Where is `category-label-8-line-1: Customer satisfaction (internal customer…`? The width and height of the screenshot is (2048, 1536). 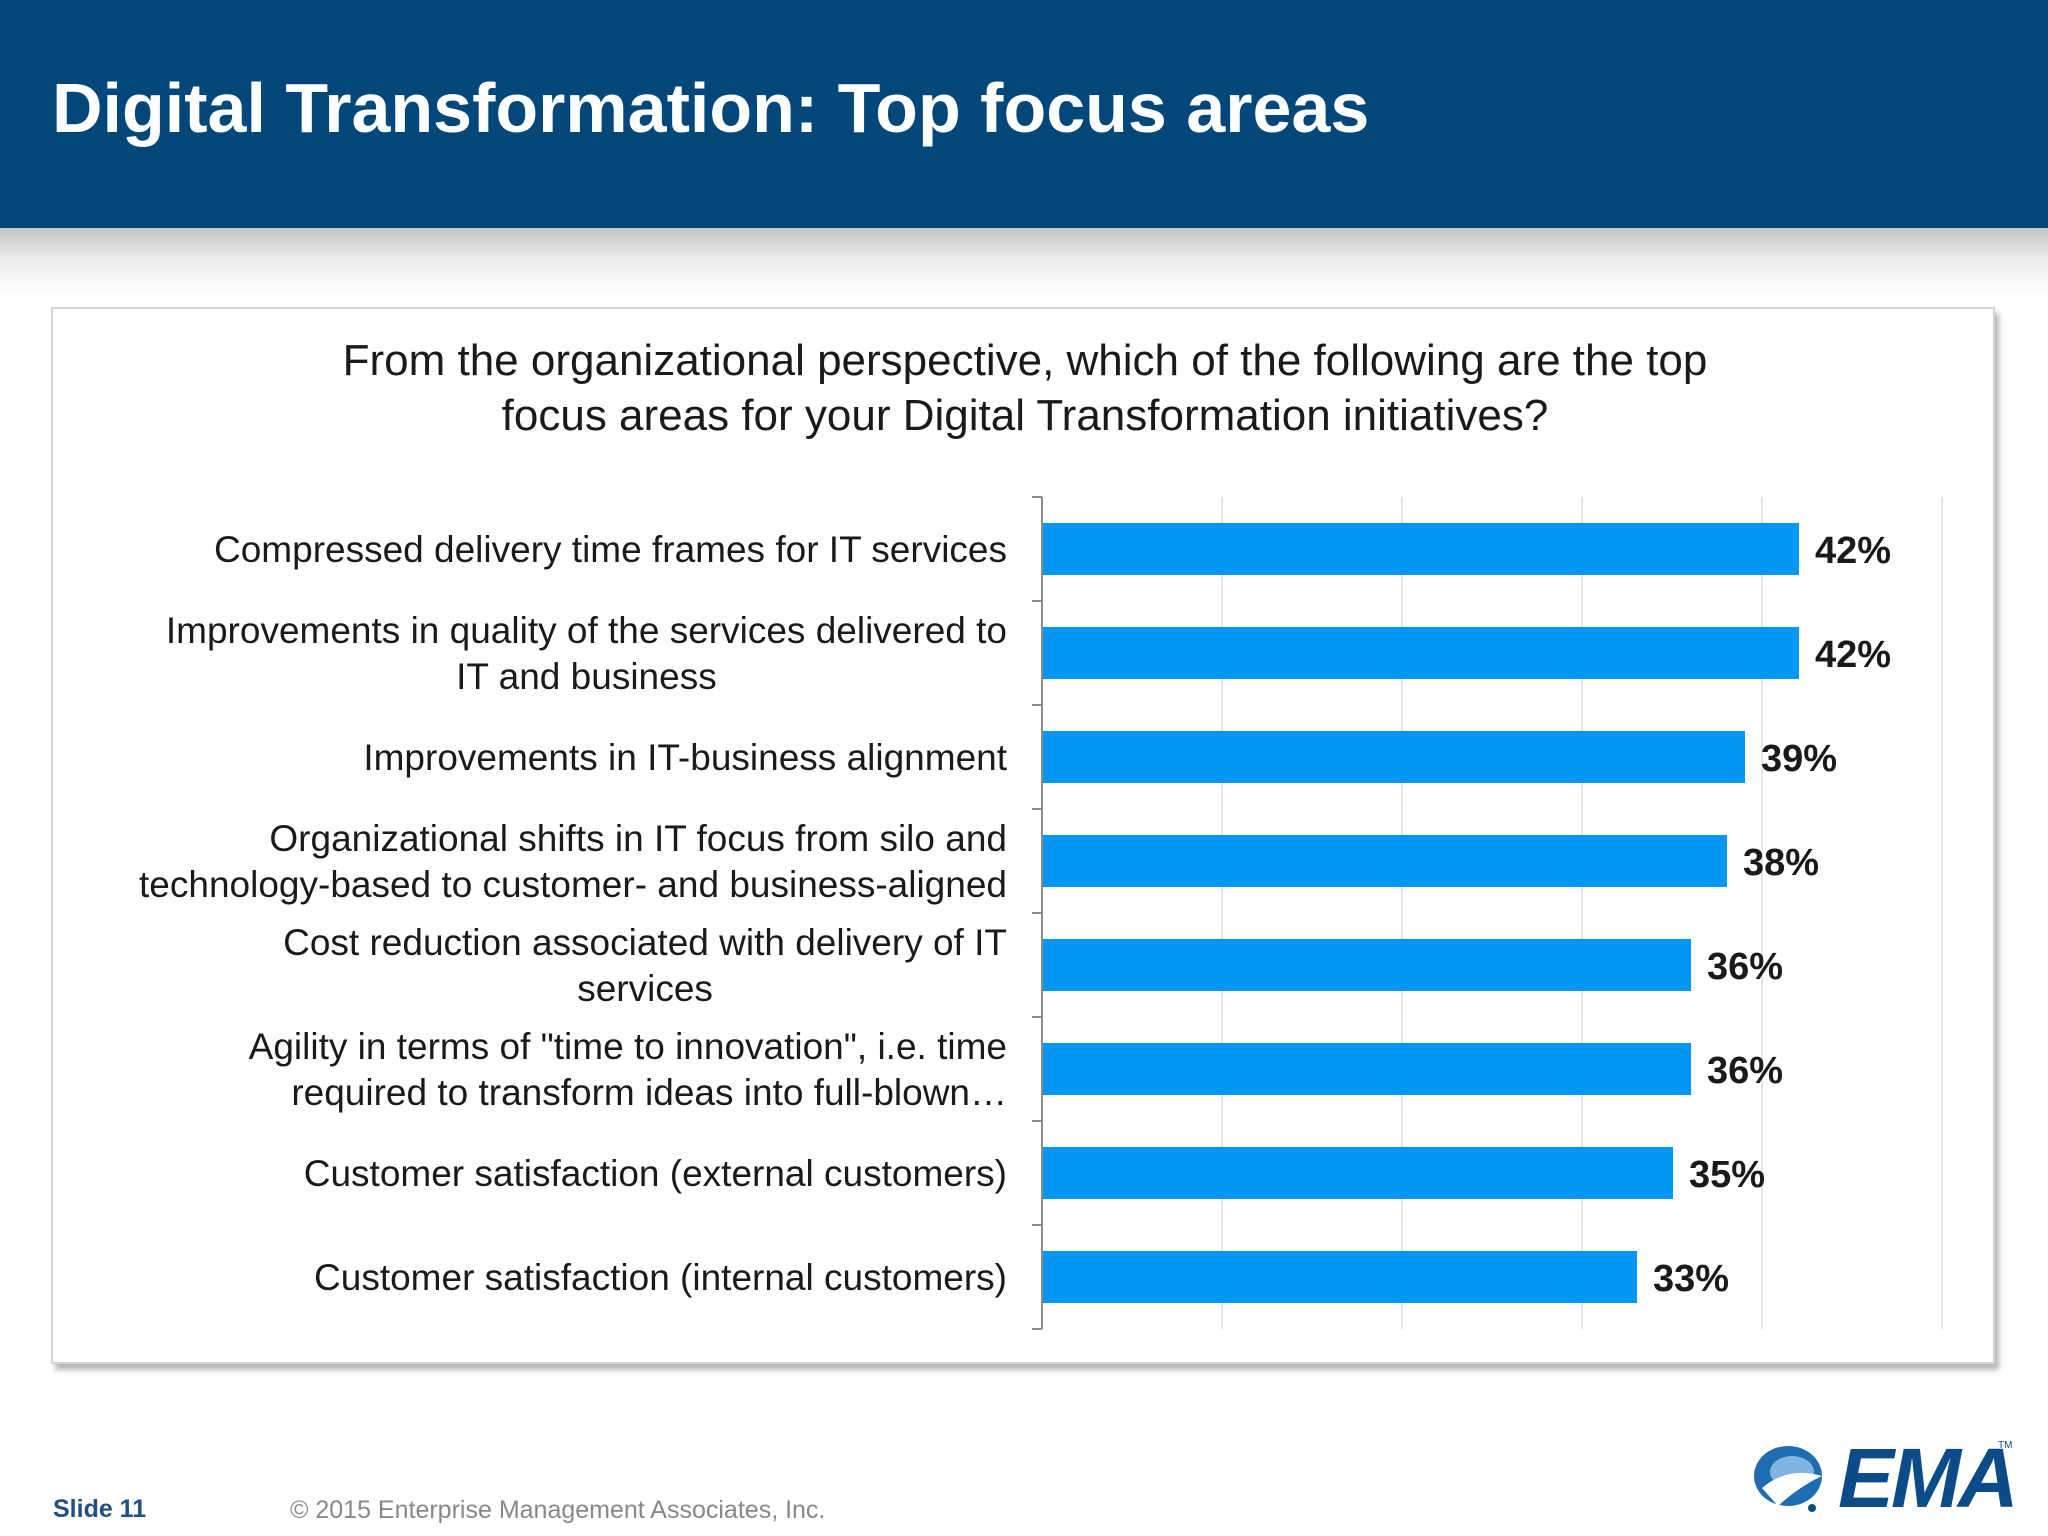
category-label-8-line-1: Customer satisfaction (internal customer… is located at coordinates (660, 1277).